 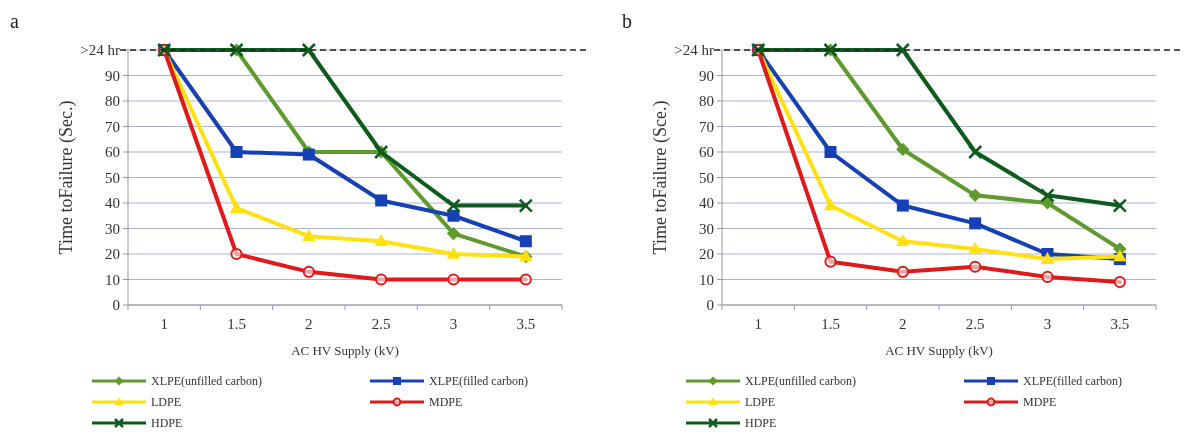 What do you see at coordinates (660, 177) in the screenshot?
I see `y-axis-title: Time toFailure (Sce.)` at bounding box center [660, 177].